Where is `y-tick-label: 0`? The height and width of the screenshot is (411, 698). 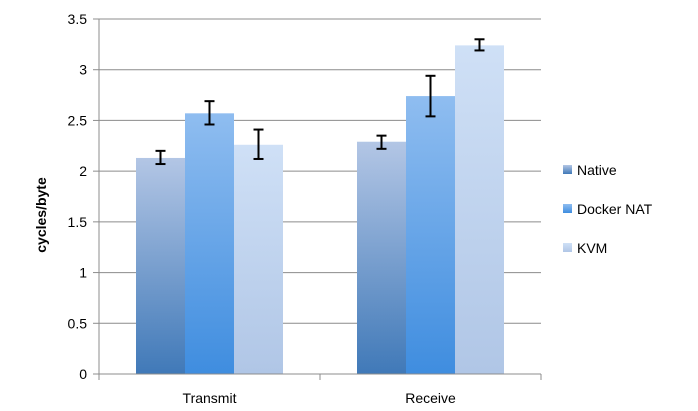 y-tick-label: 0 is located at coordinates (83, 374).